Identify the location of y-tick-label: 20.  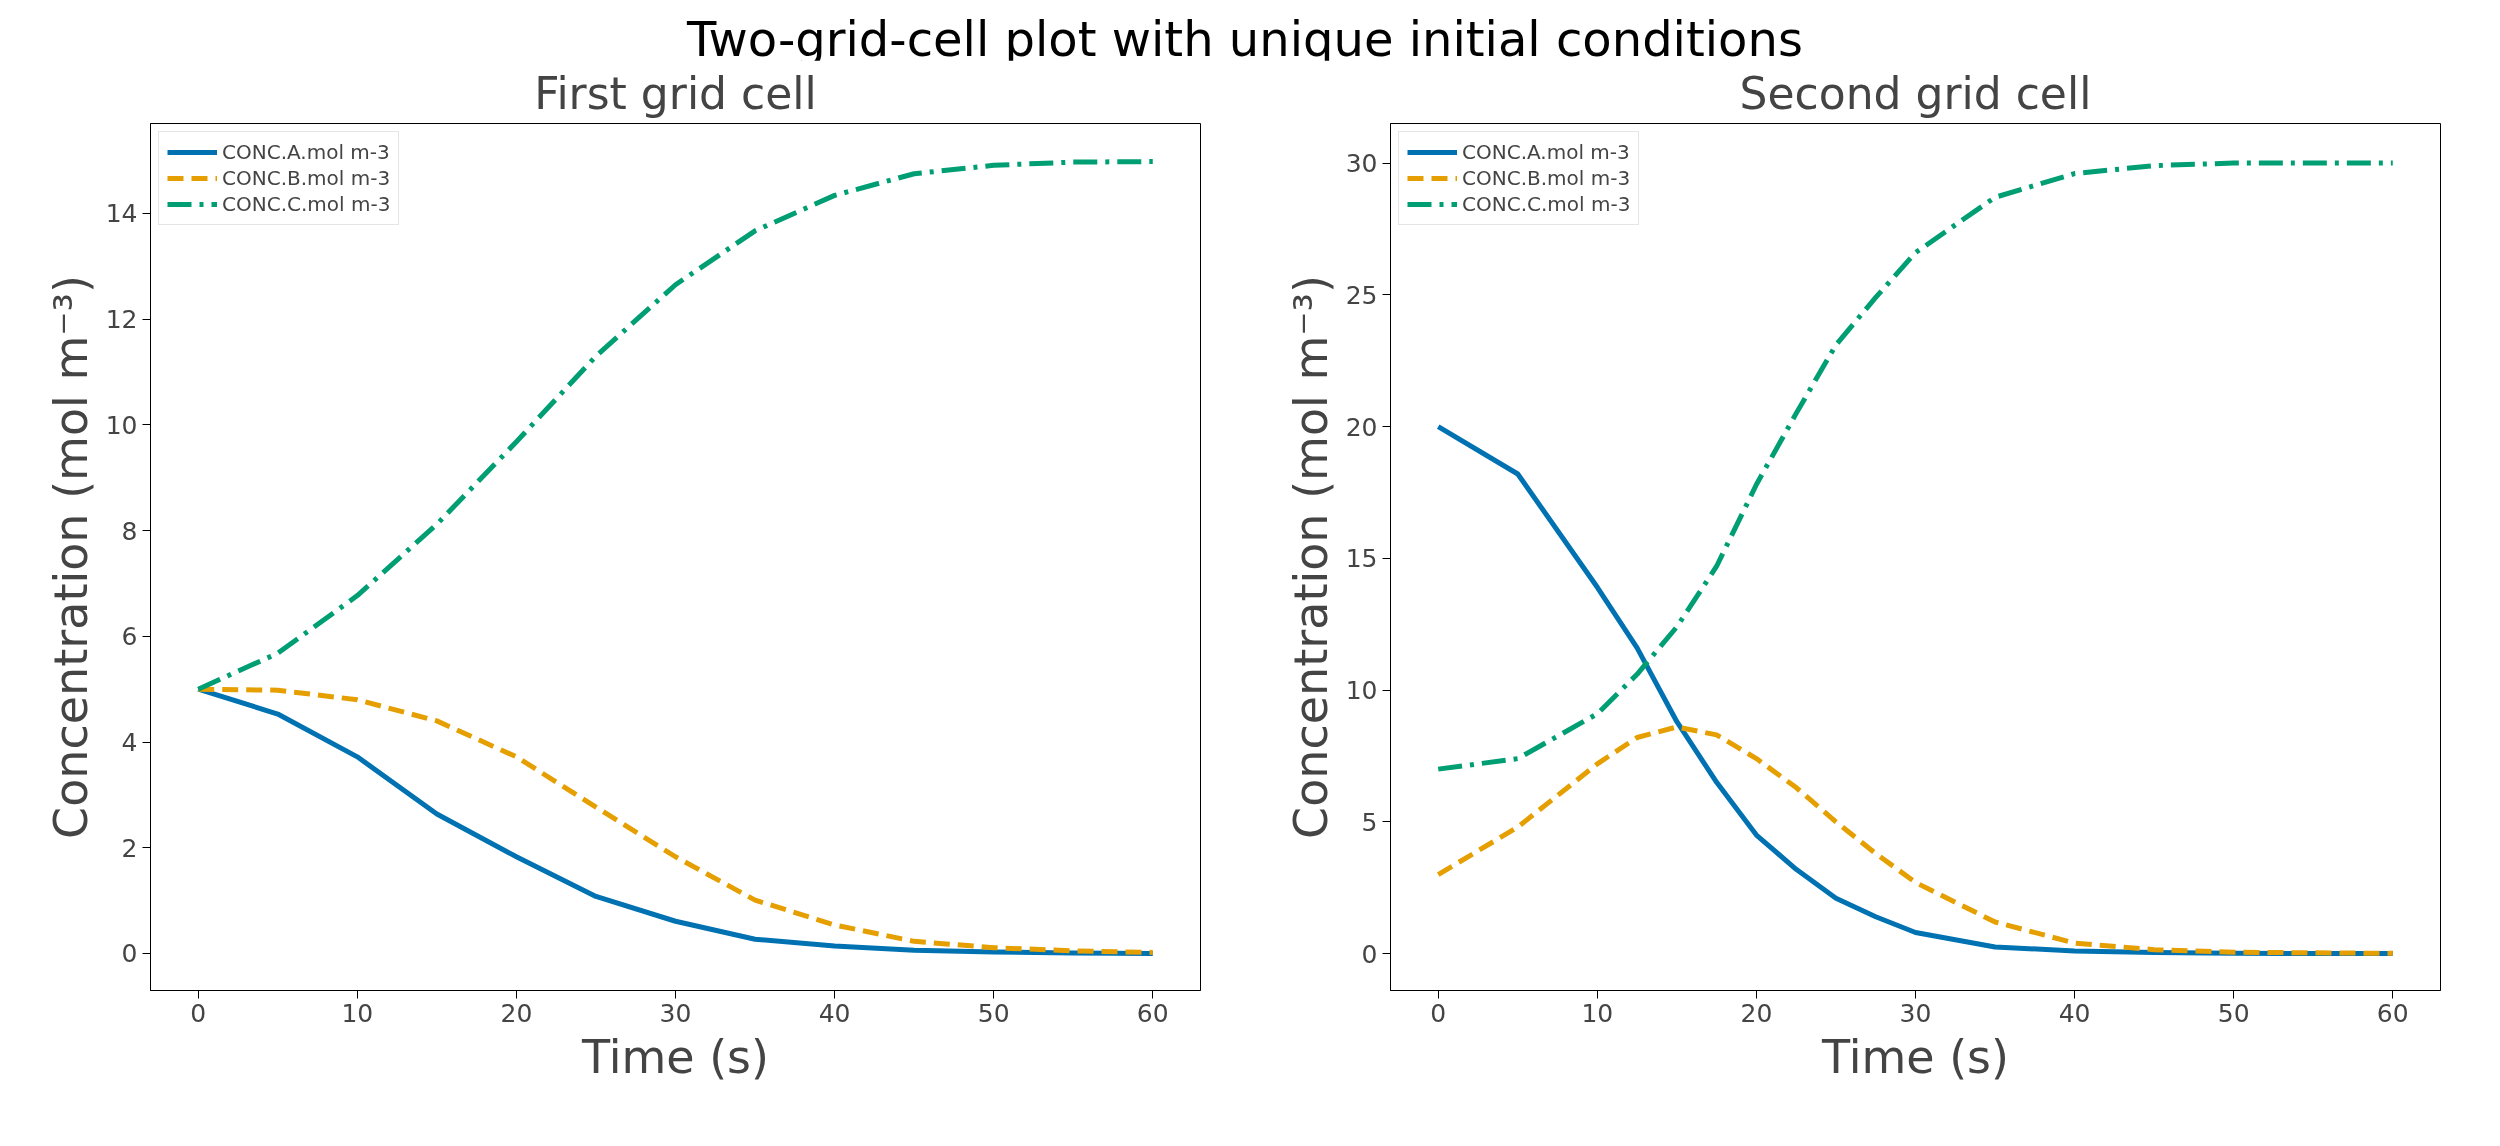
(1361, 427).